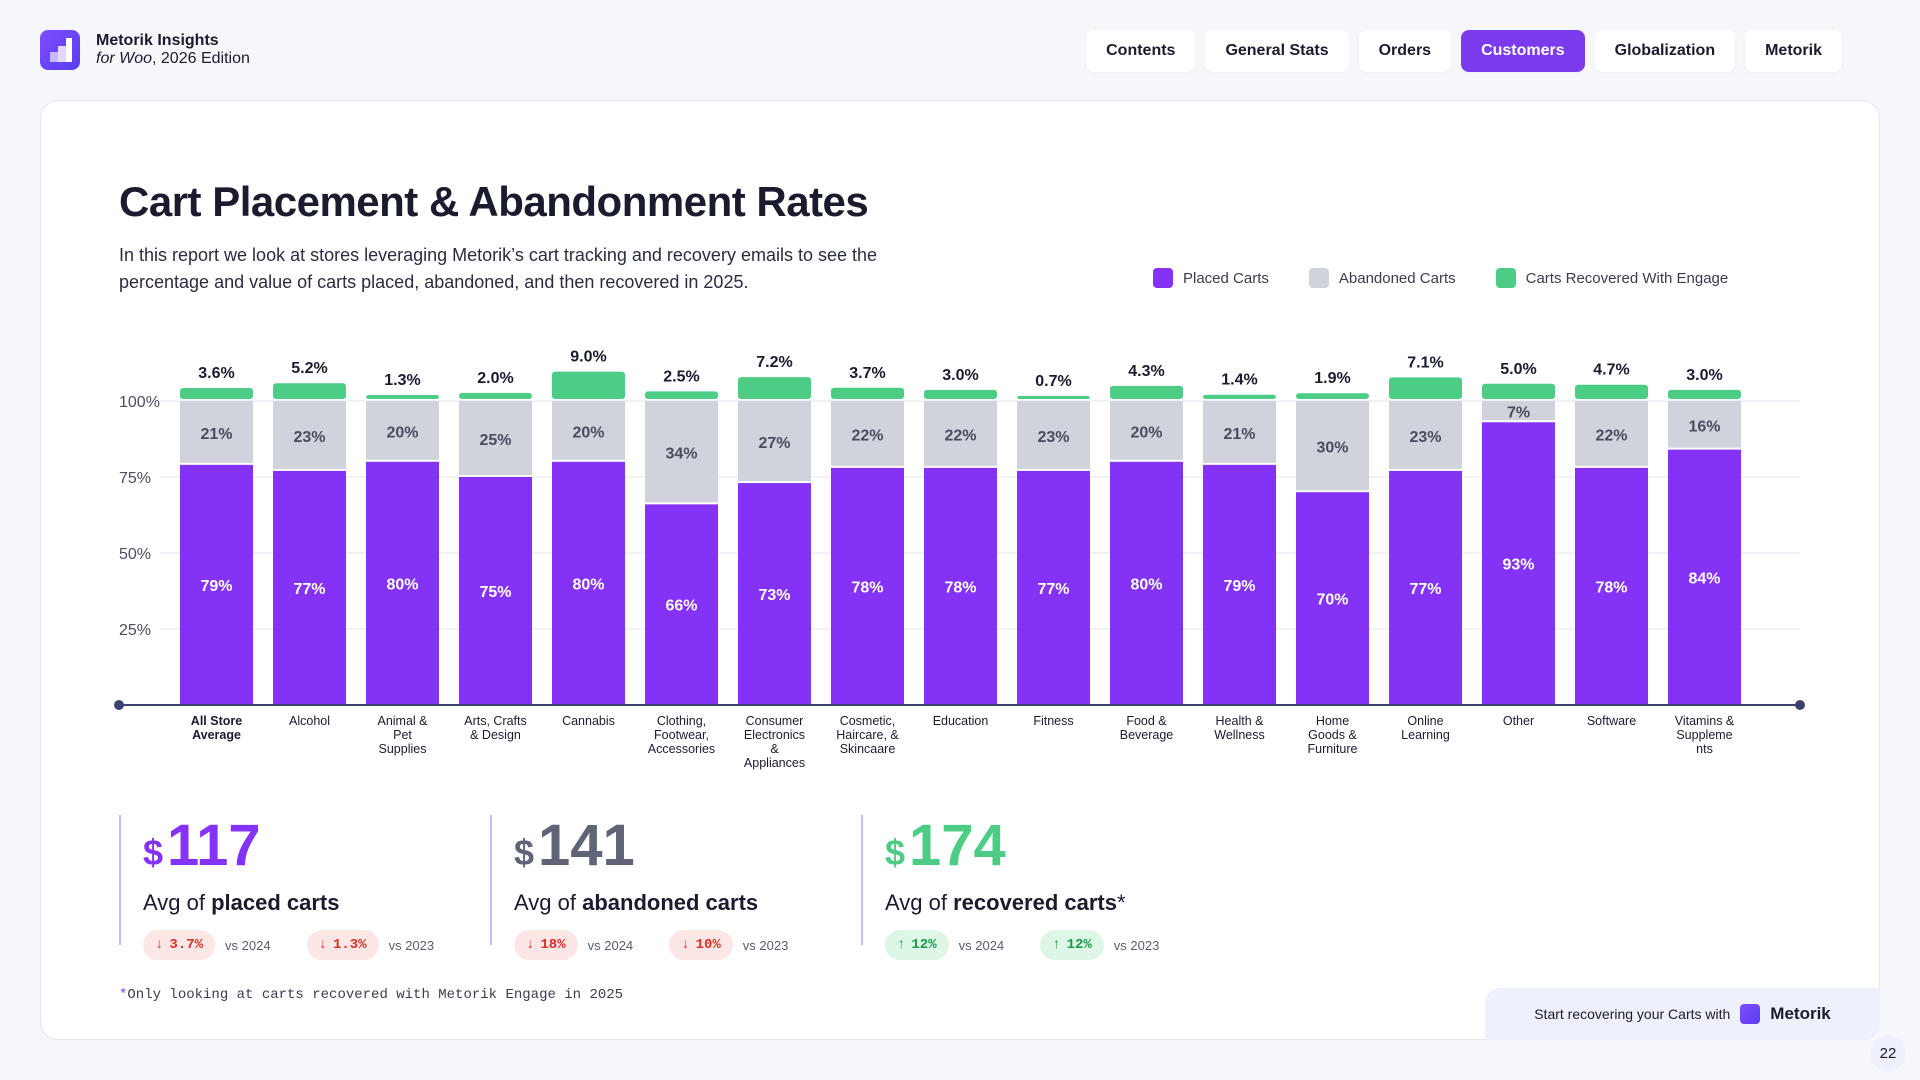 This screenshot has width=1920, height=1080. I want to click on stat-value-placed: $117, so click(202, 845).